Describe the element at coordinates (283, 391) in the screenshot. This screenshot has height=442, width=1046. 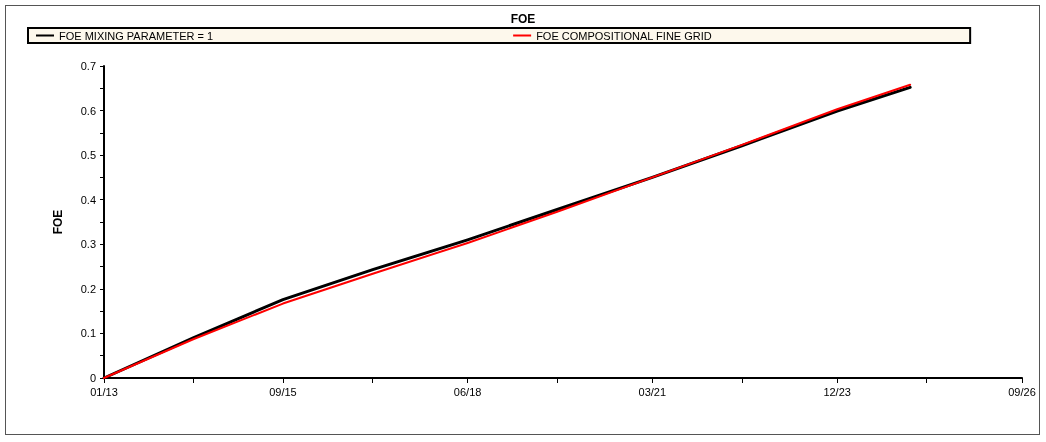
I see `x-tick-label: 09/15` at that location.